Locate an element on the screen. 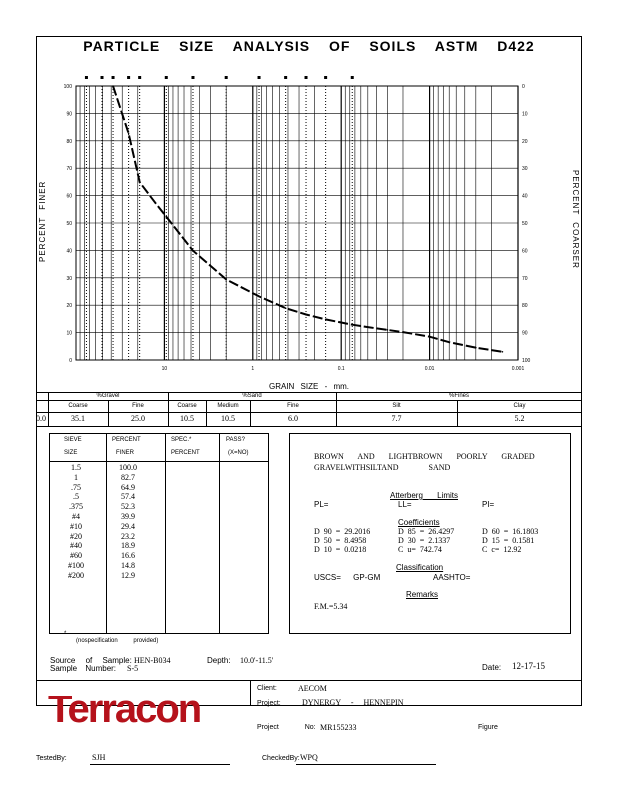 Image resolution: width=618 pixels, height=800 pixels. project-value: DYNERGY - HENNEPIN is located at coordinates (353, 702).